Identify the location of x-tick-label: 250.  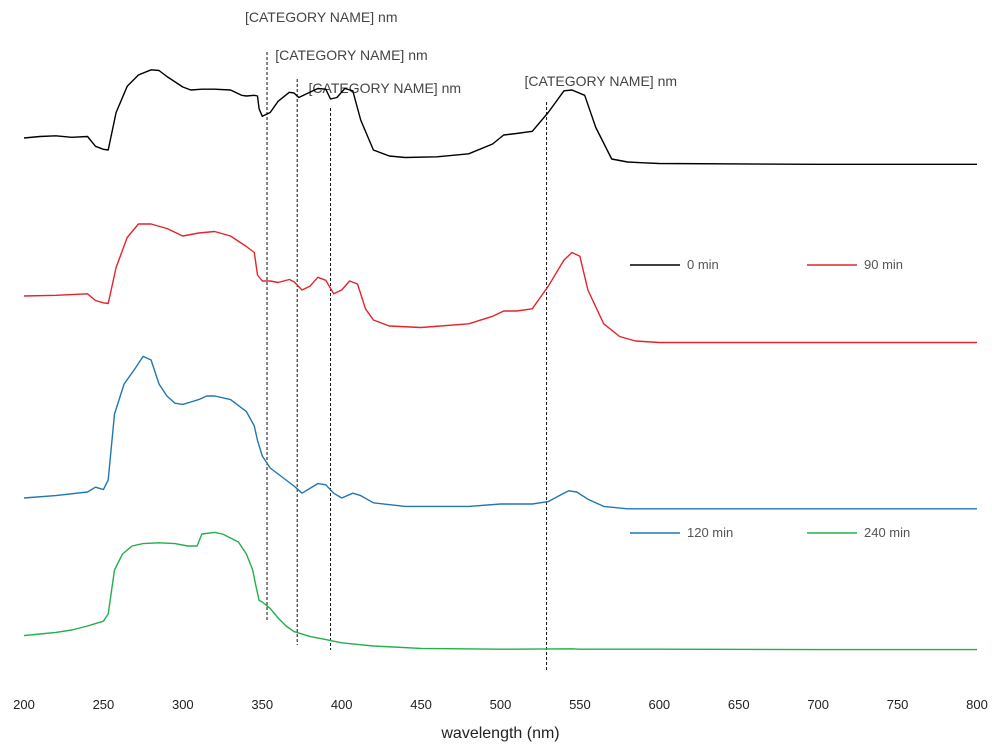
(104, 704).